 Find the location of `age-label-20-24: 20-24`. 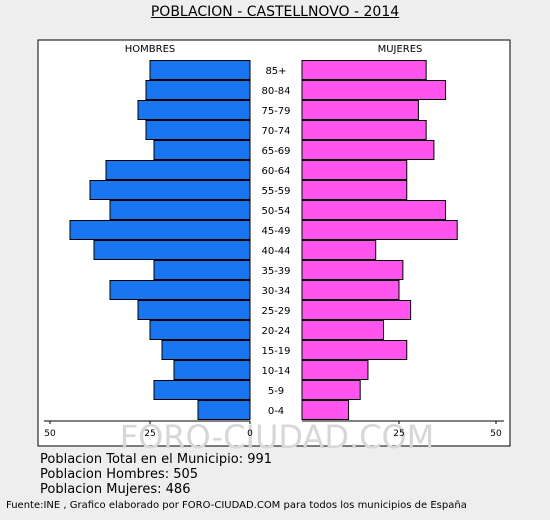

age-label-20-24: 20-24 is located at coordinates (275, 331).